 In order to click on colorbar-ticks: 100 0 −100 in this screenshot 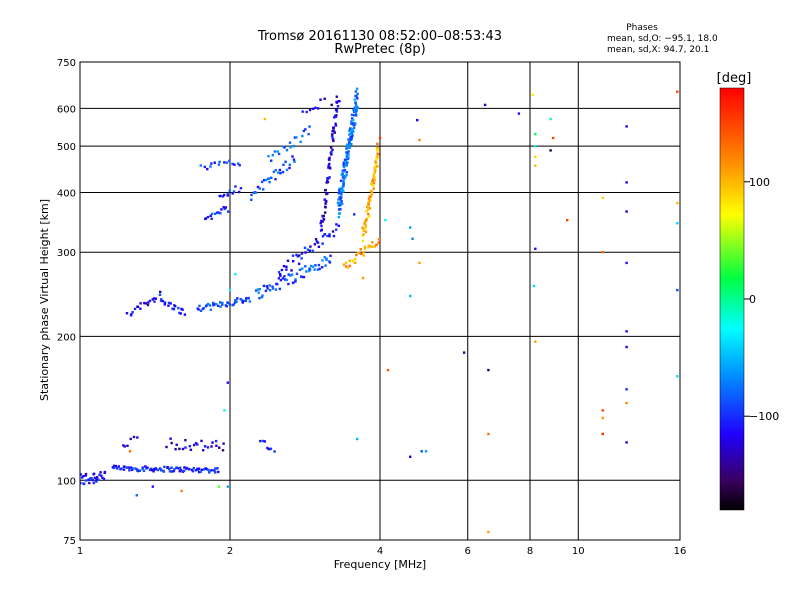, I will do `click(761, 299)`.